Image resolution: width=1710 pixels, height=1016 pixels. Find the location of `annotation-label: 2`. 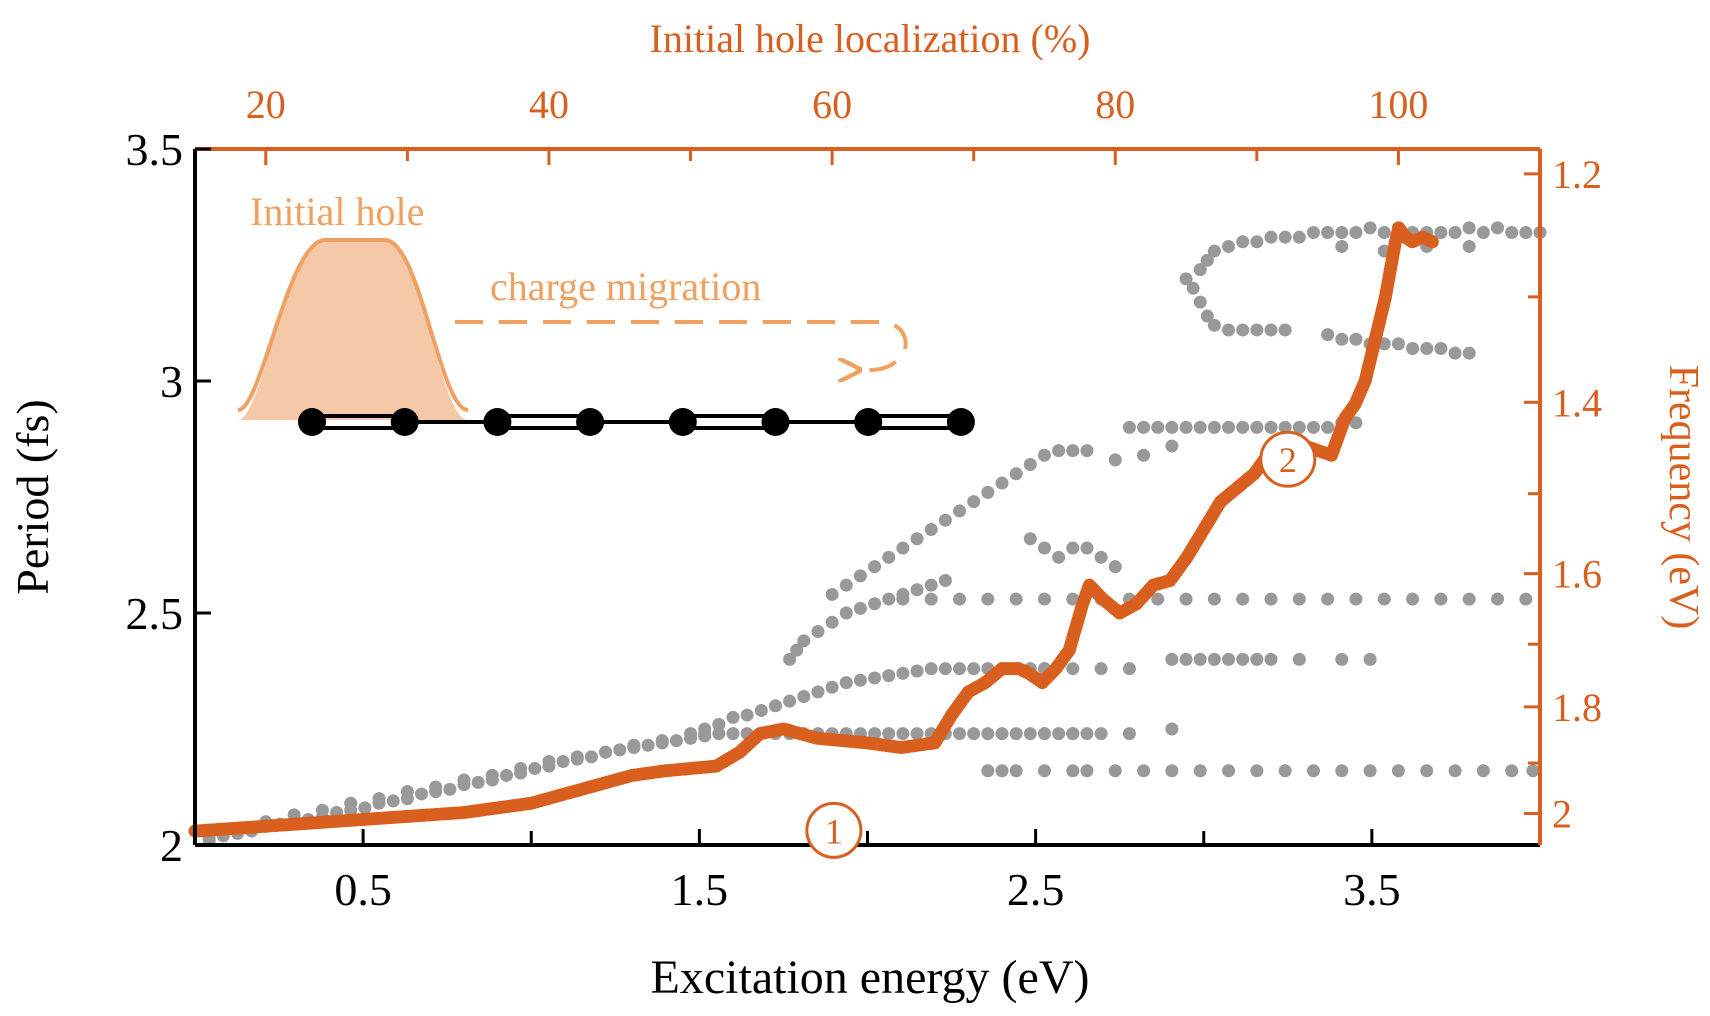

annotation-label: 2 is located at coordinates (1288, 460).